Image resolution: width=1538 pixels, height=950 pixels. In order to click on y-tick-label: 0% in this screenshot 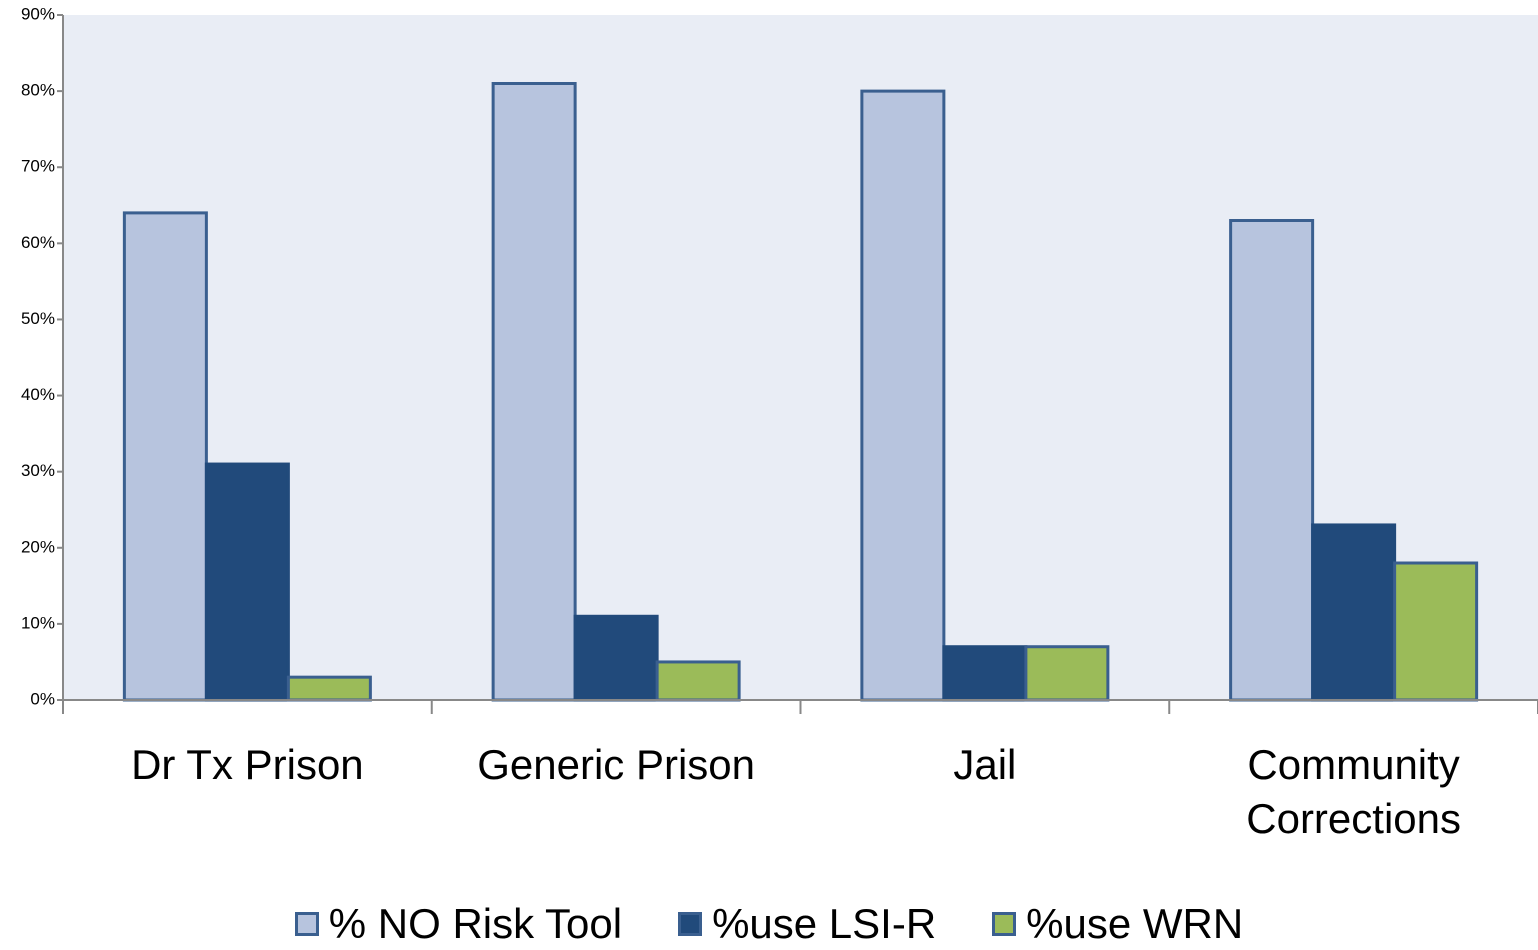, I will do `click(42, 698)`.